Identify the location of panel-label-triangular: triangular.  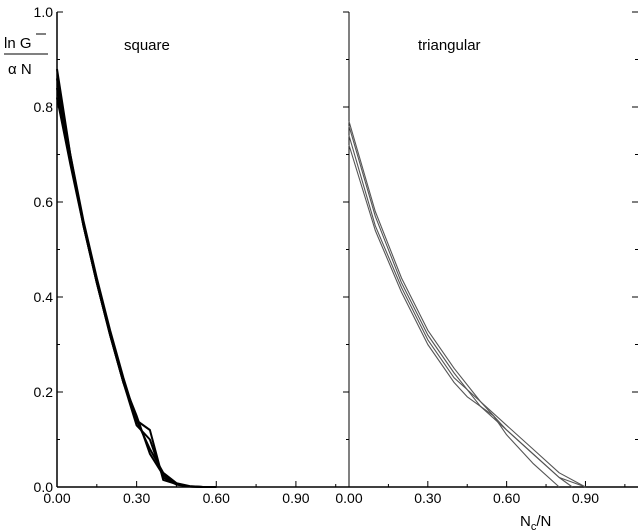
(449, 45).